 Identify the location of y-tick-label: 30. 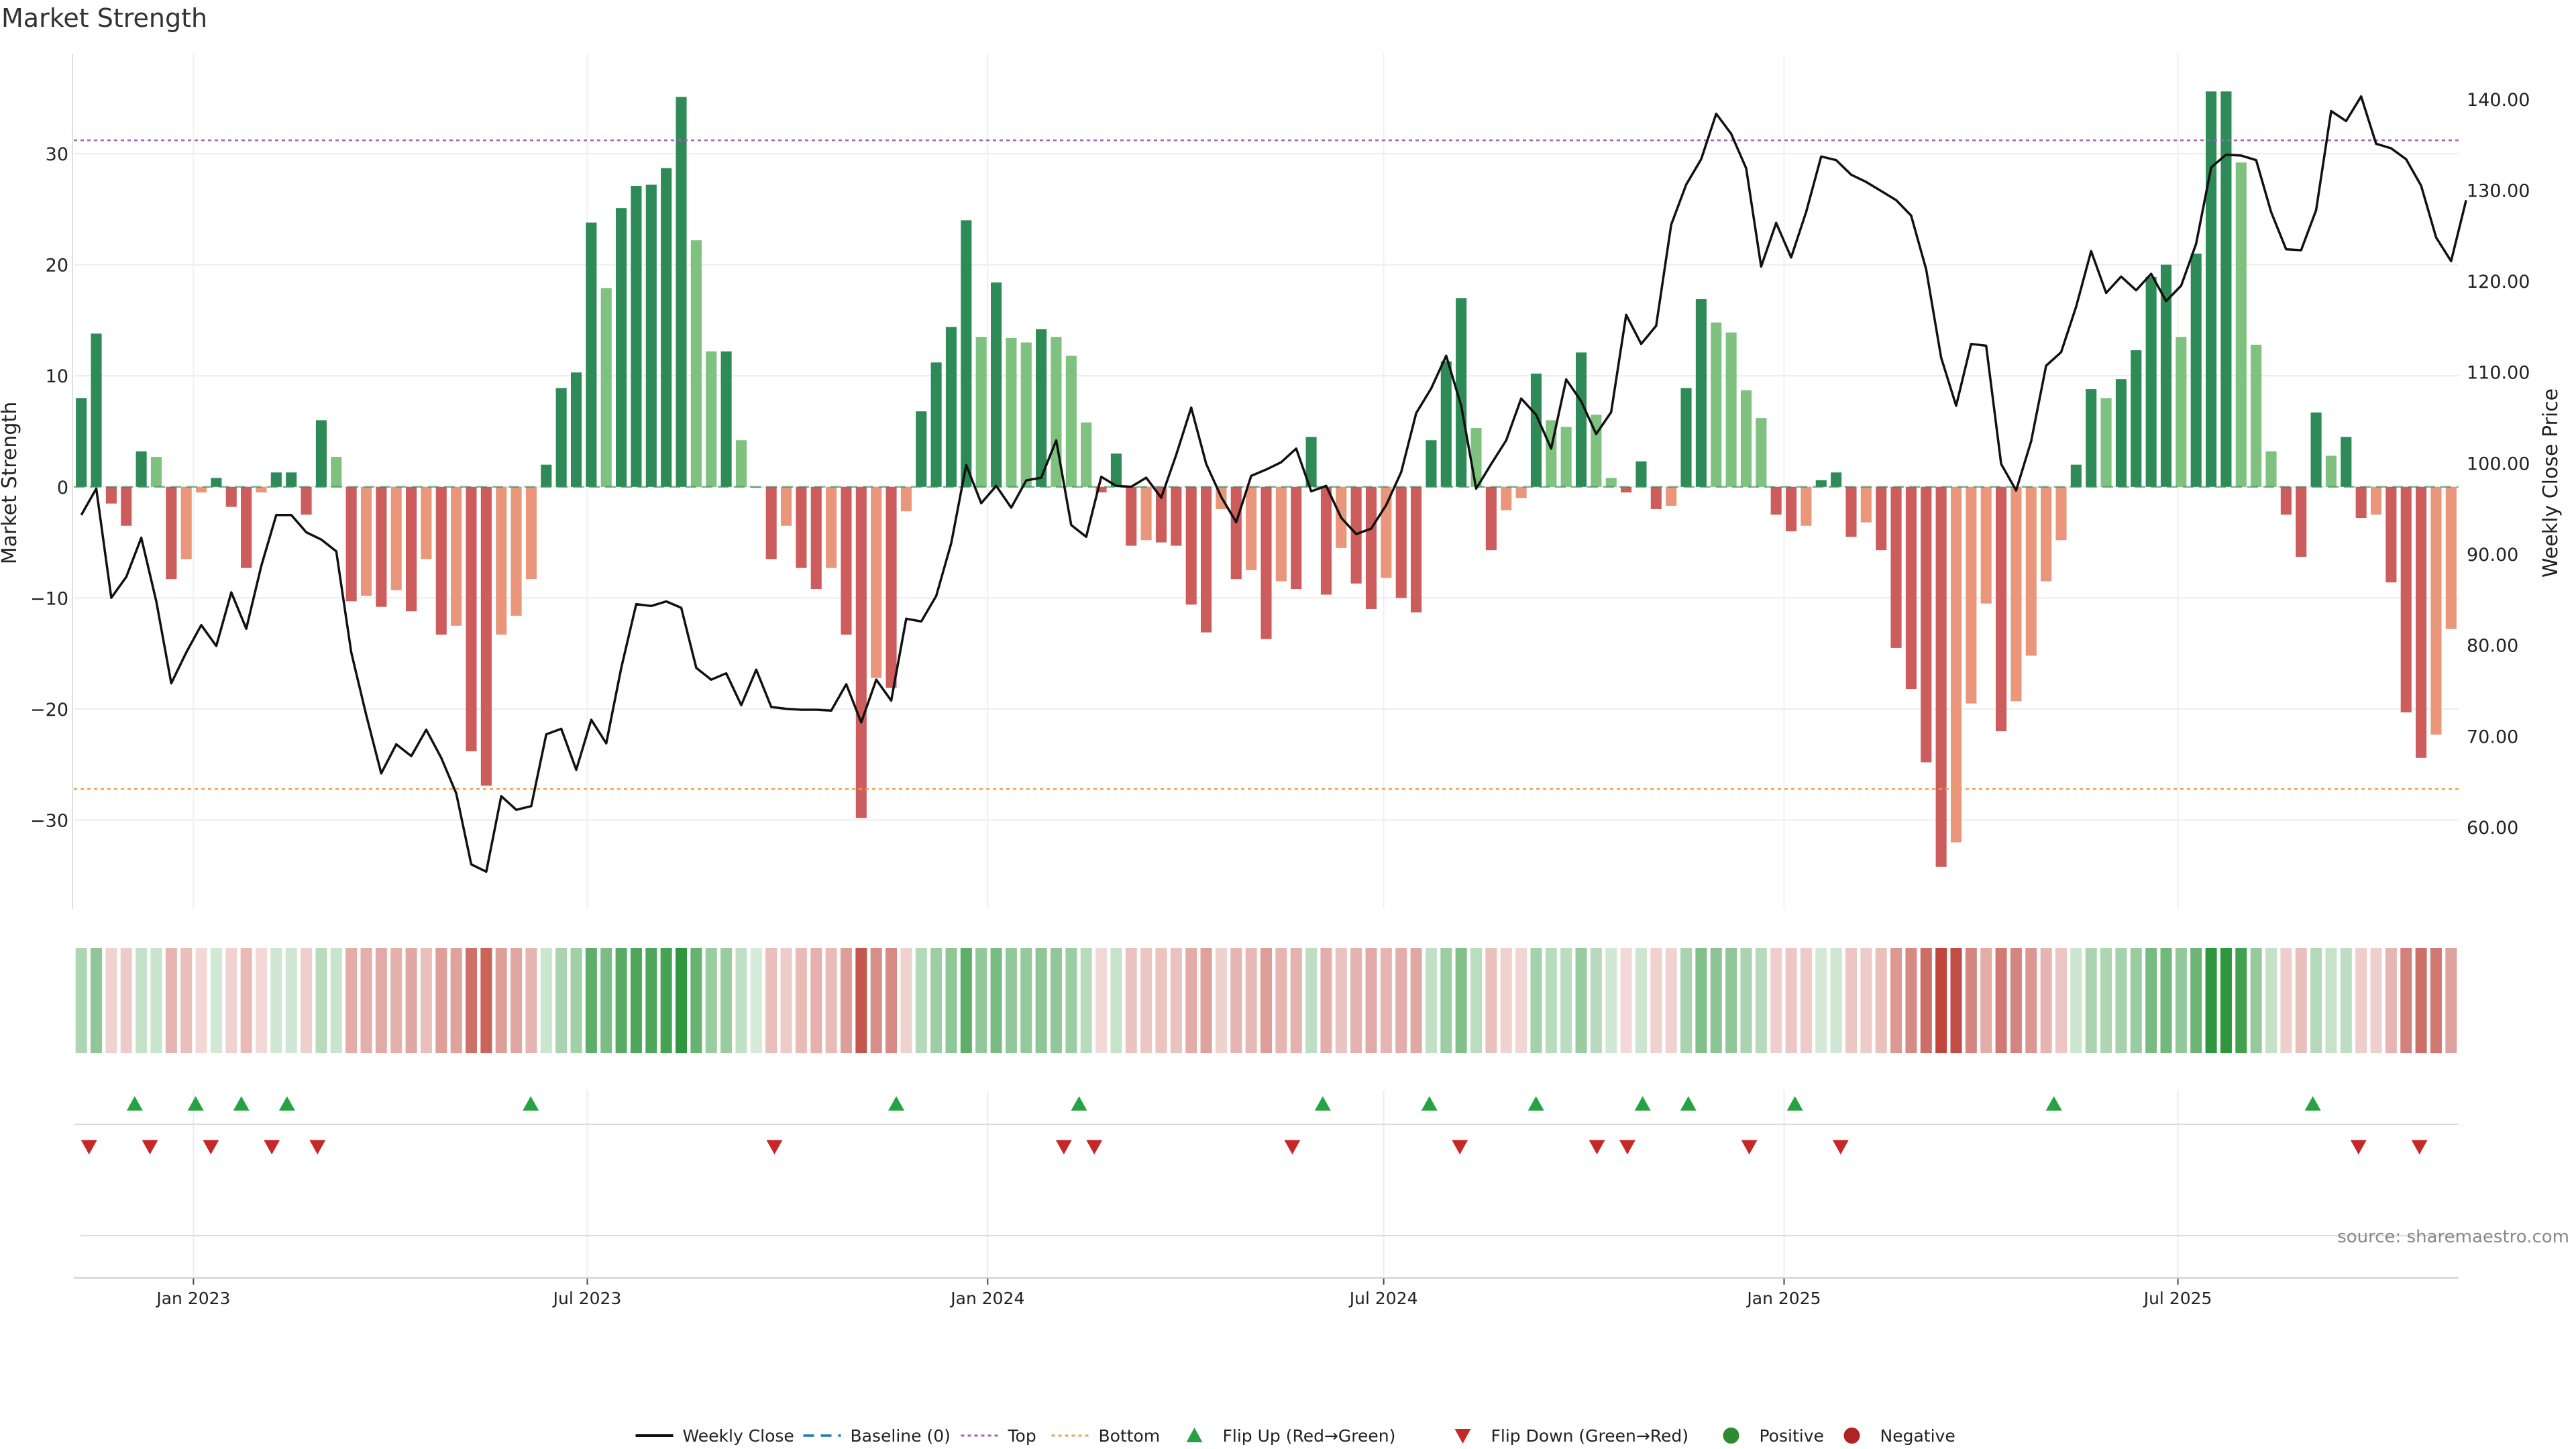
(57, 154).